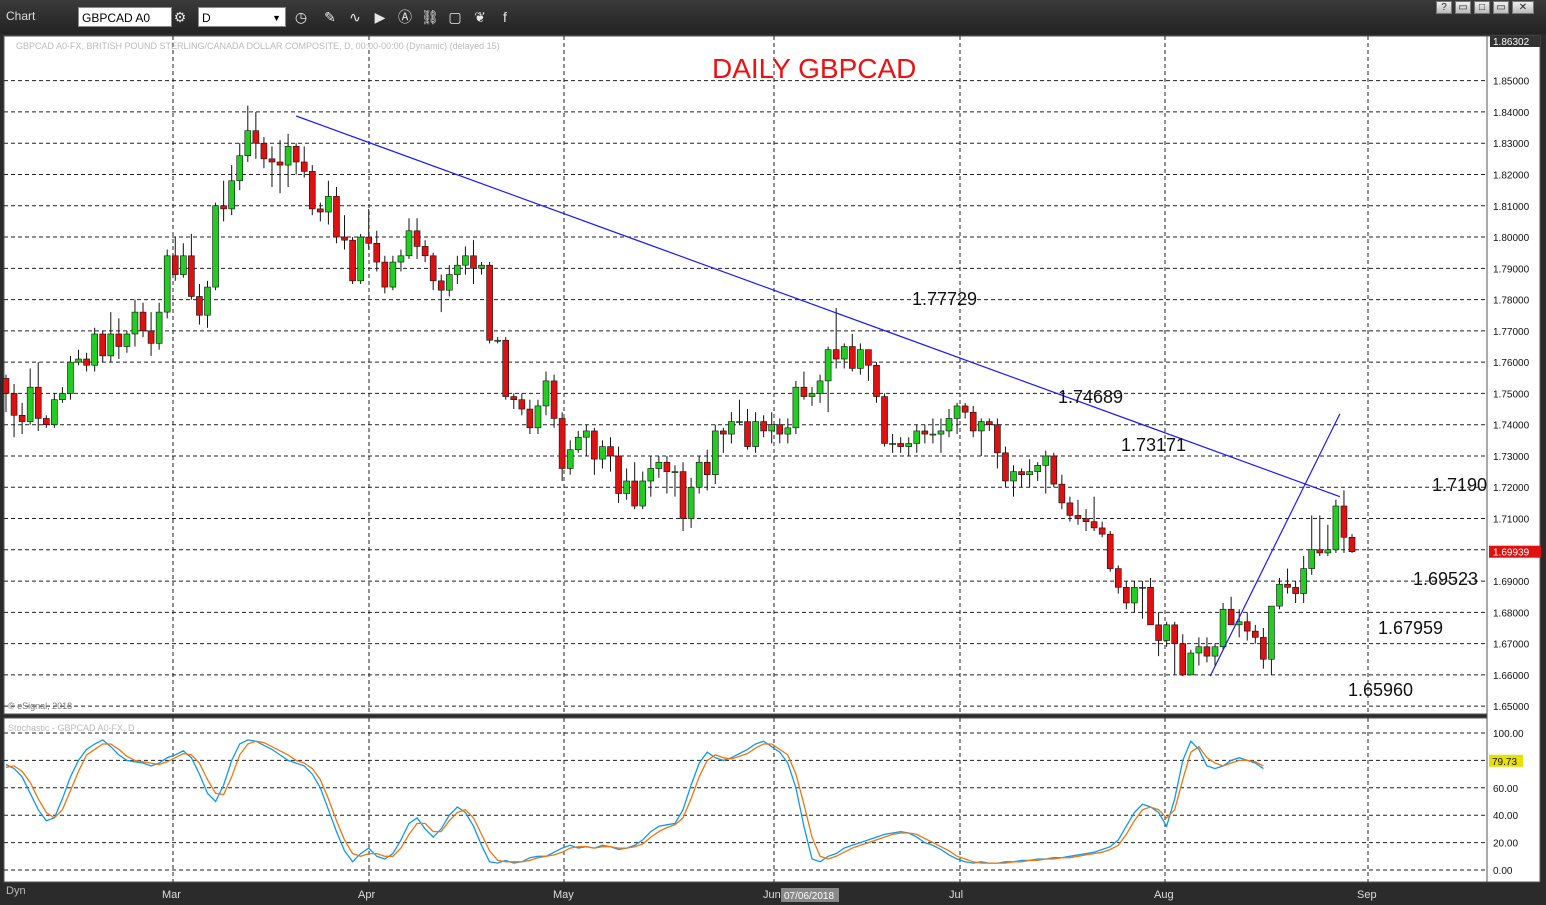  Describe the element at coordinates (380, 17) in the screenshot. I see `play-icon: ▶` at that location.